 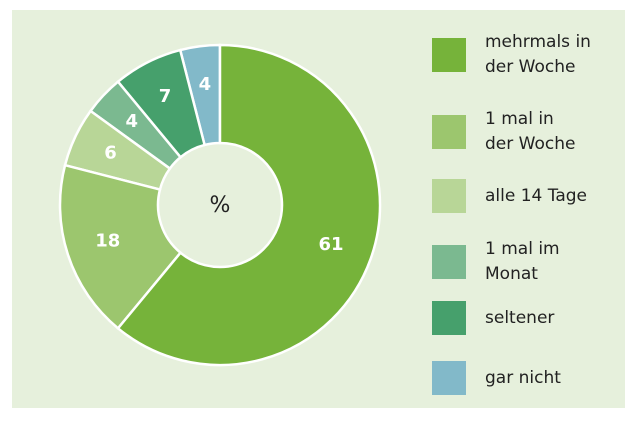 I want to click on legend-label: 1 mal in der Woche, so click(x=530, y=131).